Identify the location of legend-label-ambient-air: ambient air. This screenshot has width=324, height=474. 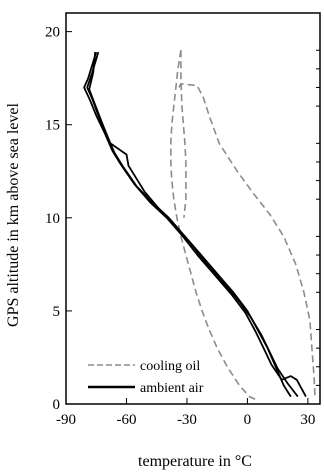
(172, 388).